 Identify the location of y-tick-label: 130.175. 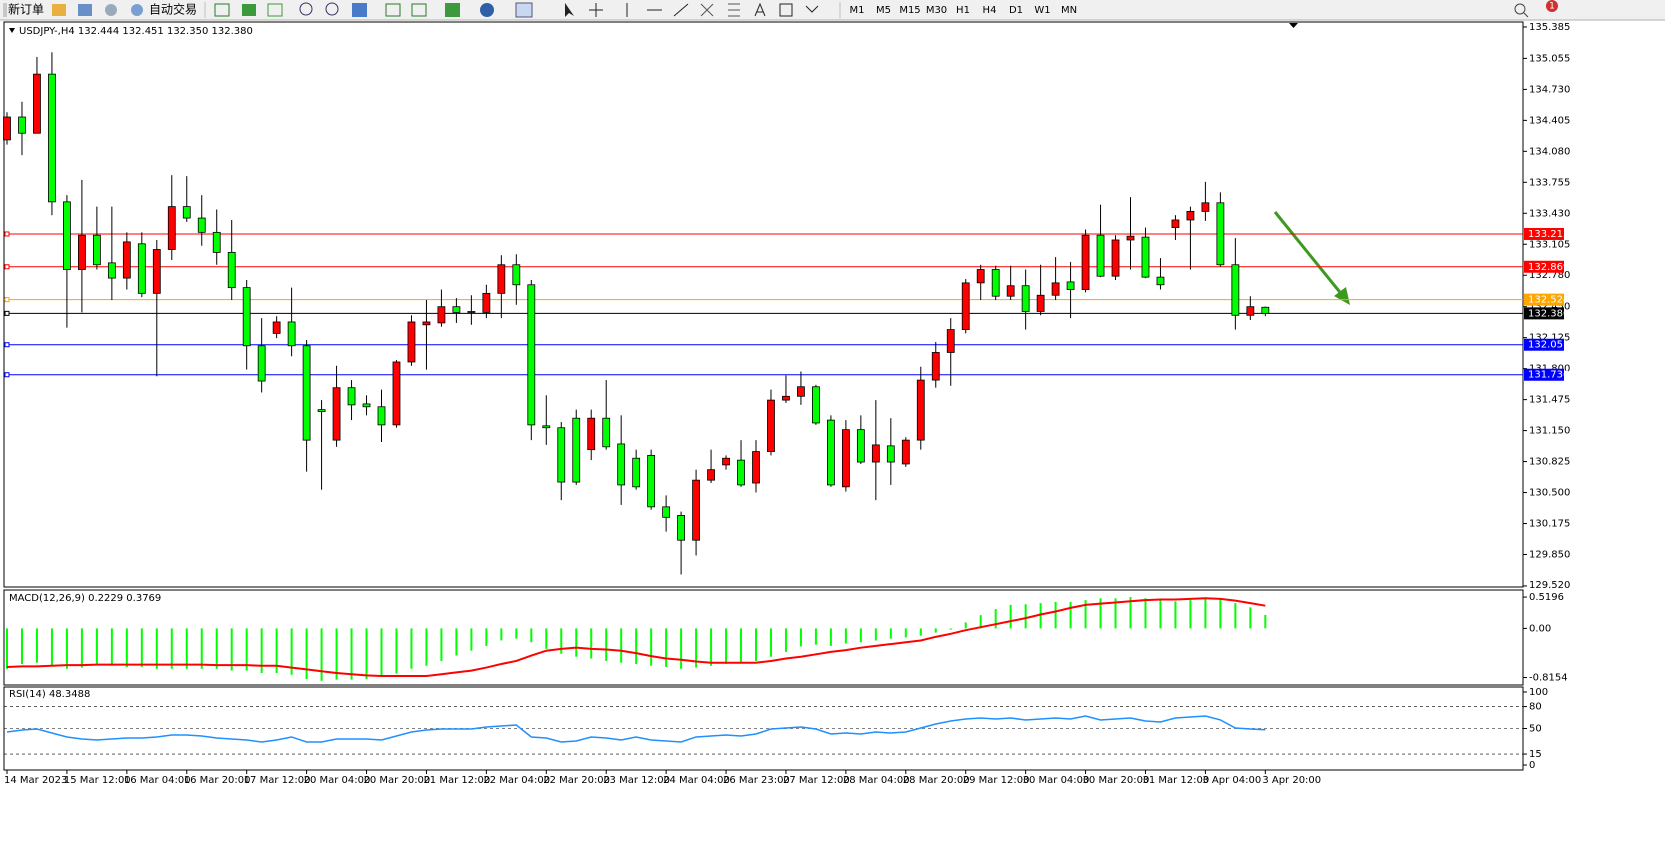
(1549, 524).